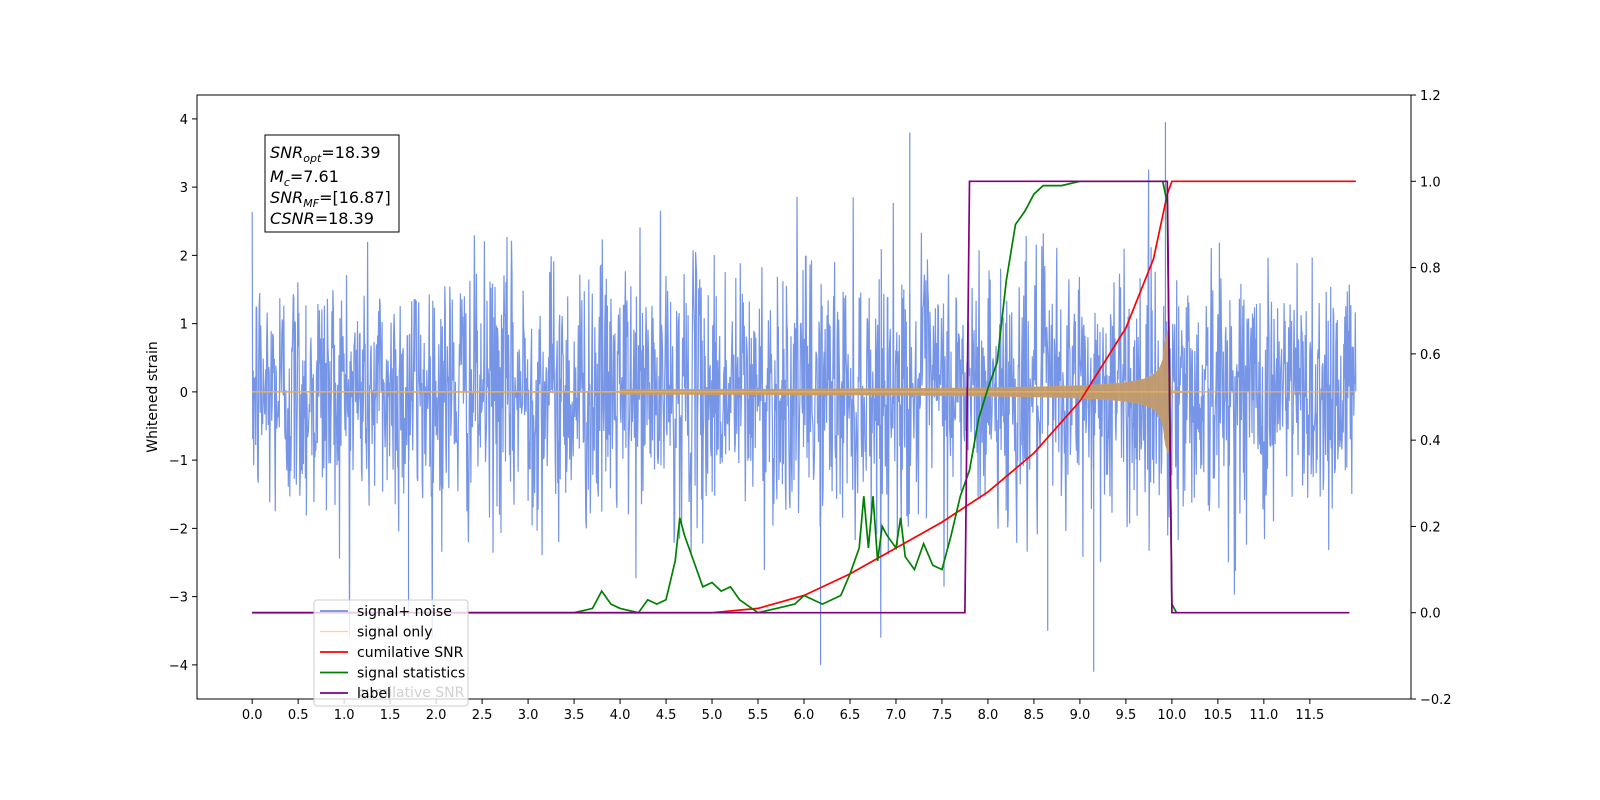  What do you see at coordinates (252, 715) in the screenshot?
I see `x-tick-label: 0.0` at bounding box center [252, 715].